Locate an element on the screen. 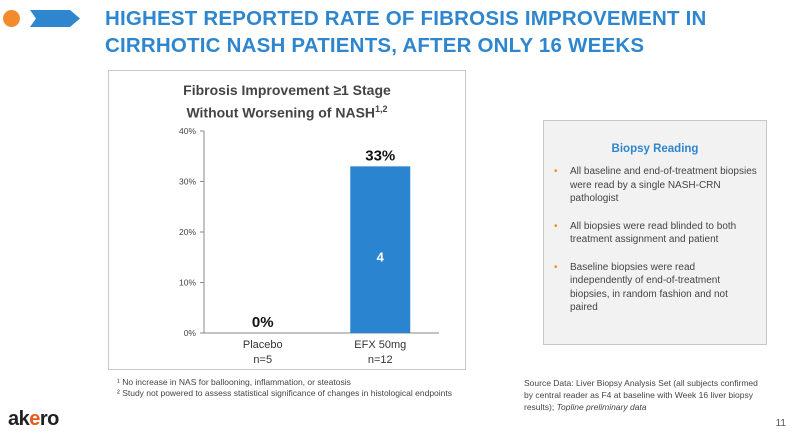 The width and height of the screenshot is (800, 436). bar is located at coordinates (380, 249).